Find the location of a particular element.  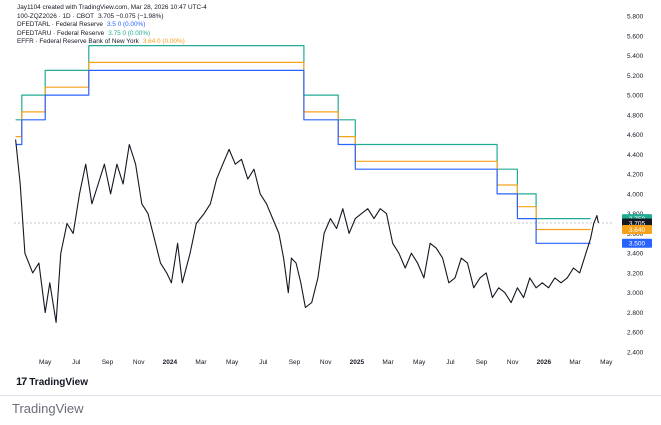

y-tick-label: 4.400 is located at coordinates (635, 155).